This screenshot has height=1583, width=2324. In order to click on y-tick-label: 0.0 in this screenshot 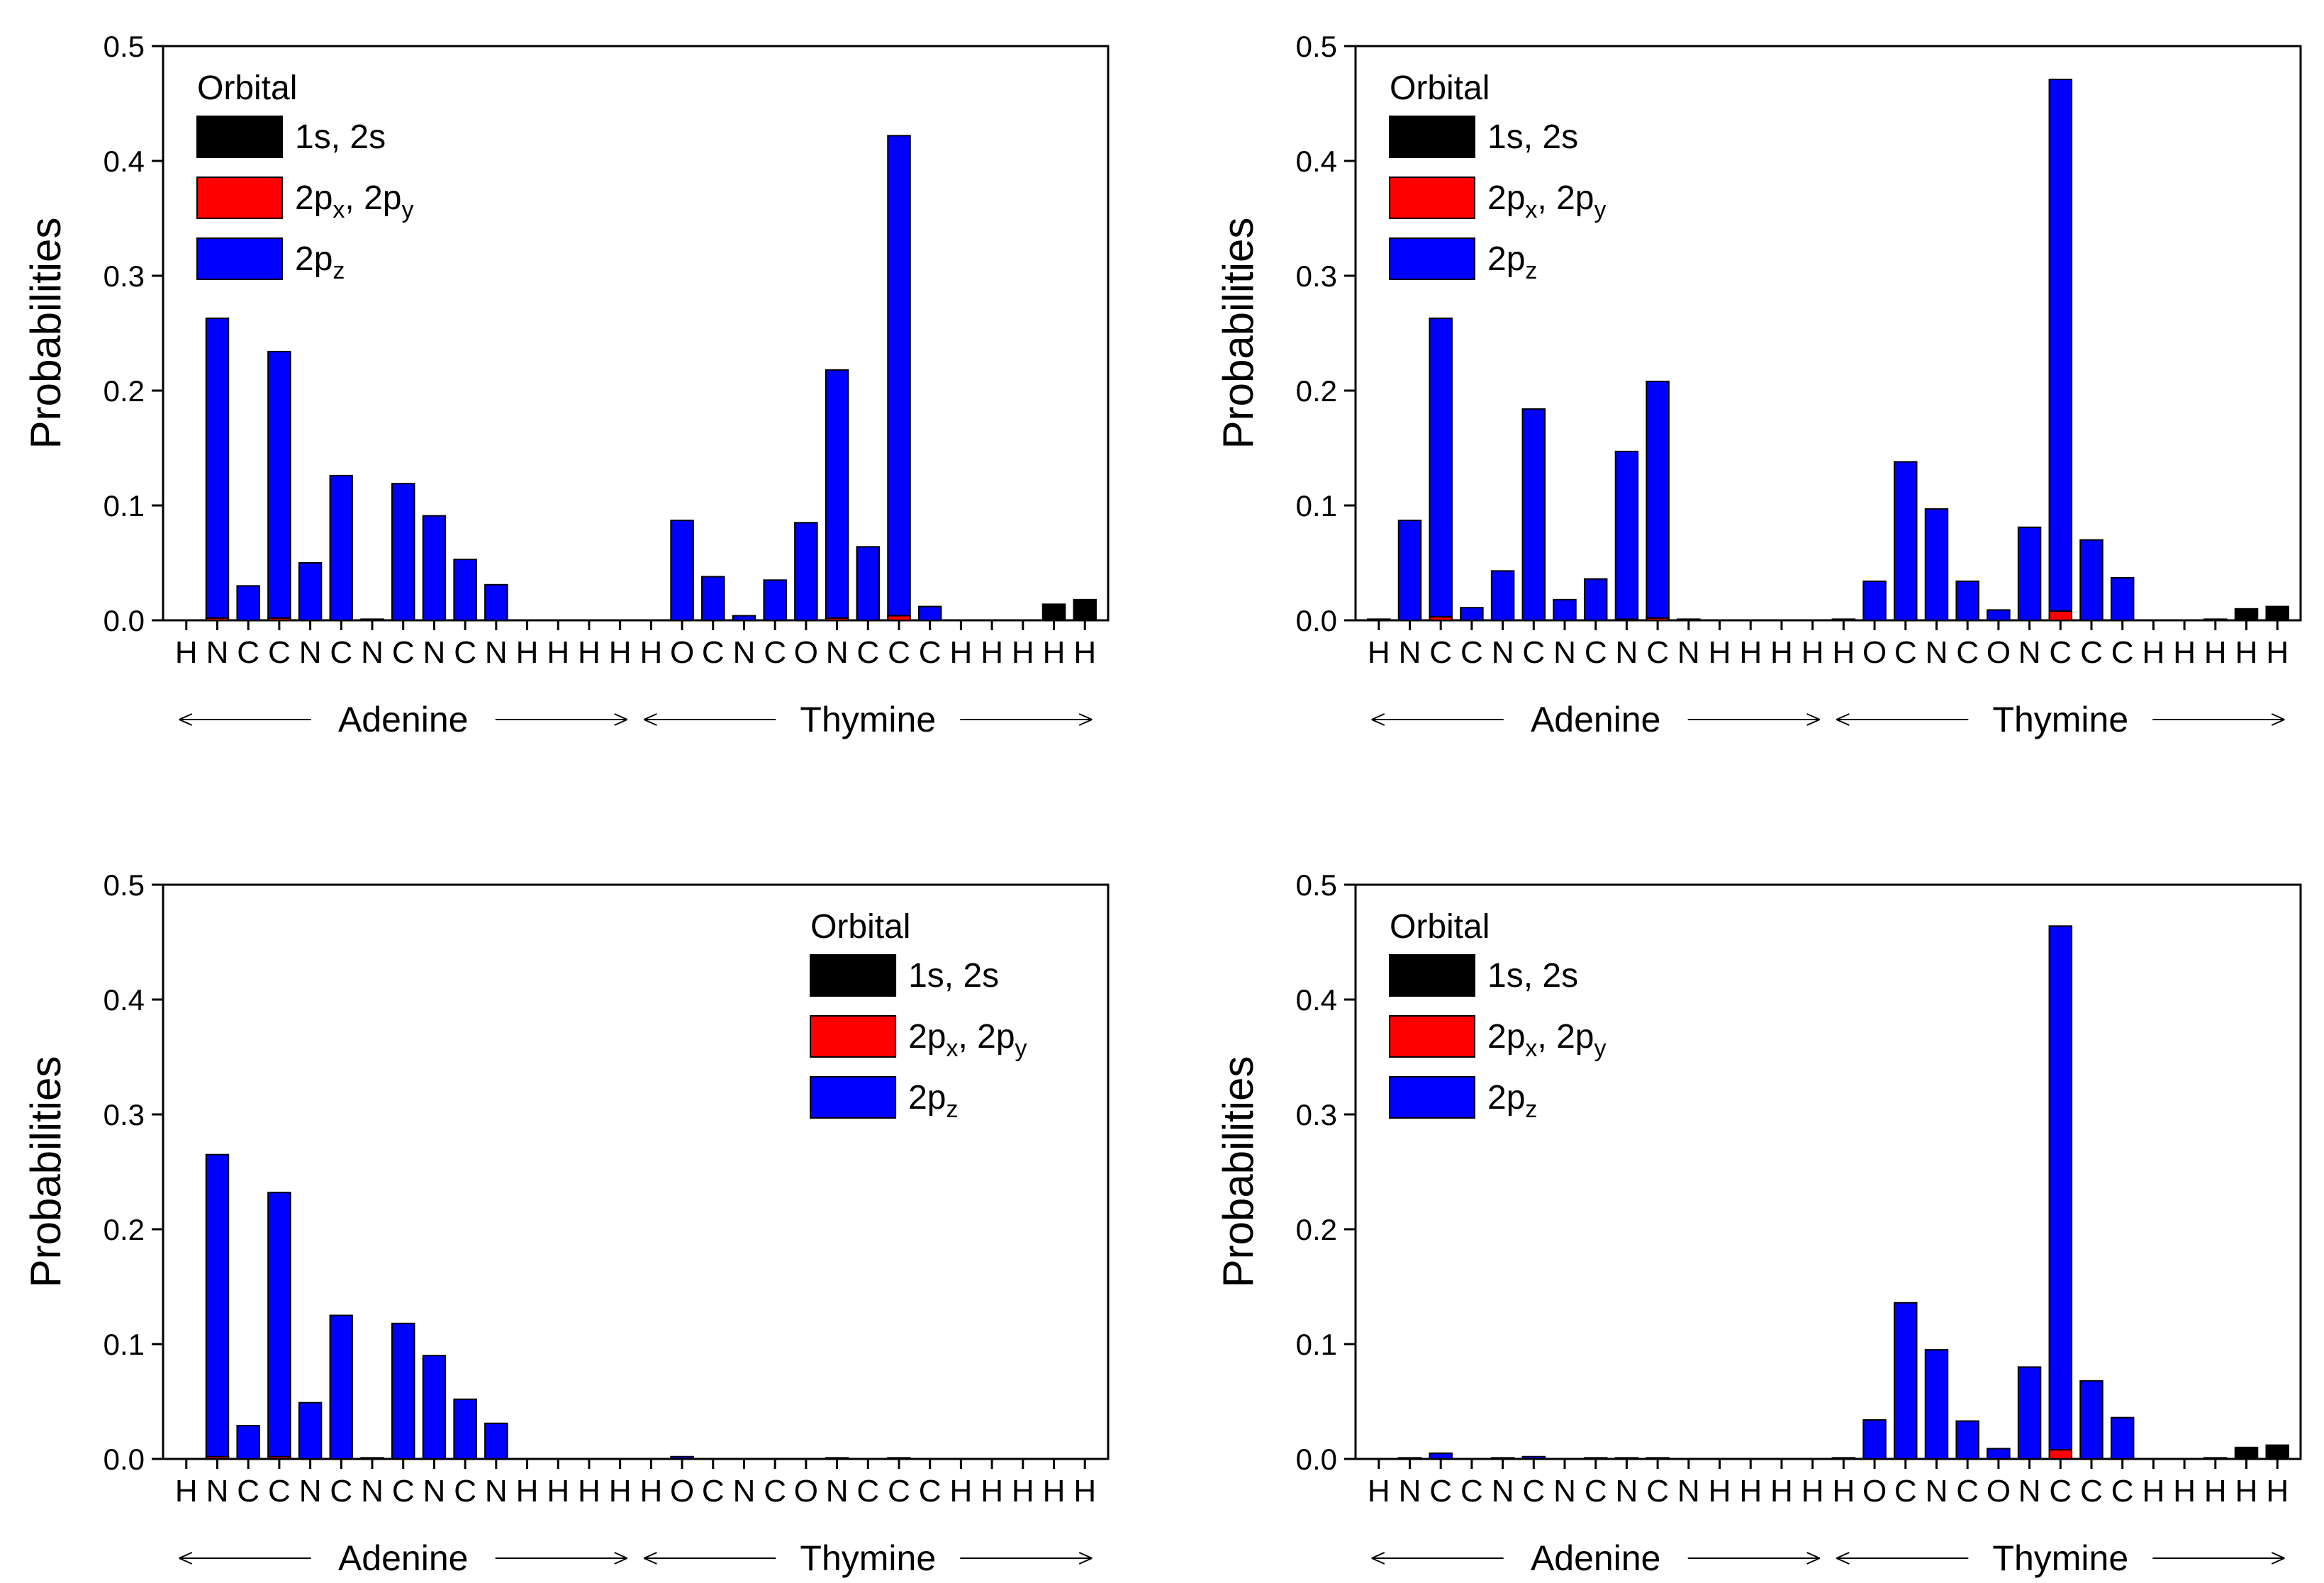, I will do `click(124, 1459)`.